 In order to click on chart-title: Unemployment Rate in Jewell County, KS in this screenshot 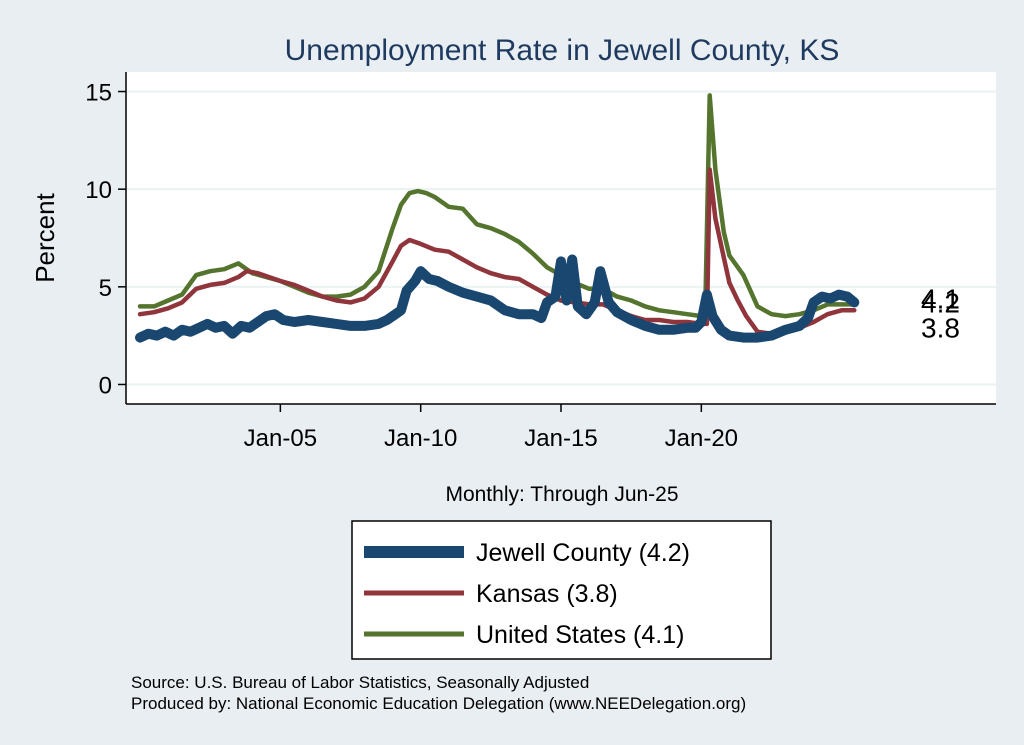, I will do `click(562, 50)`.